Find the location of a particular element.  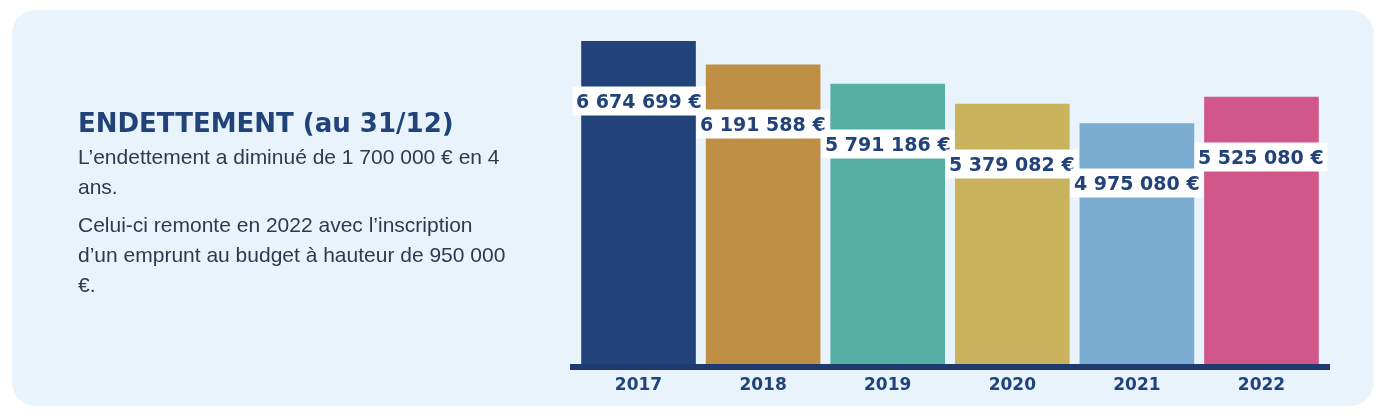

x-tick-label: 2022 is located at coordinates (1261, 384).